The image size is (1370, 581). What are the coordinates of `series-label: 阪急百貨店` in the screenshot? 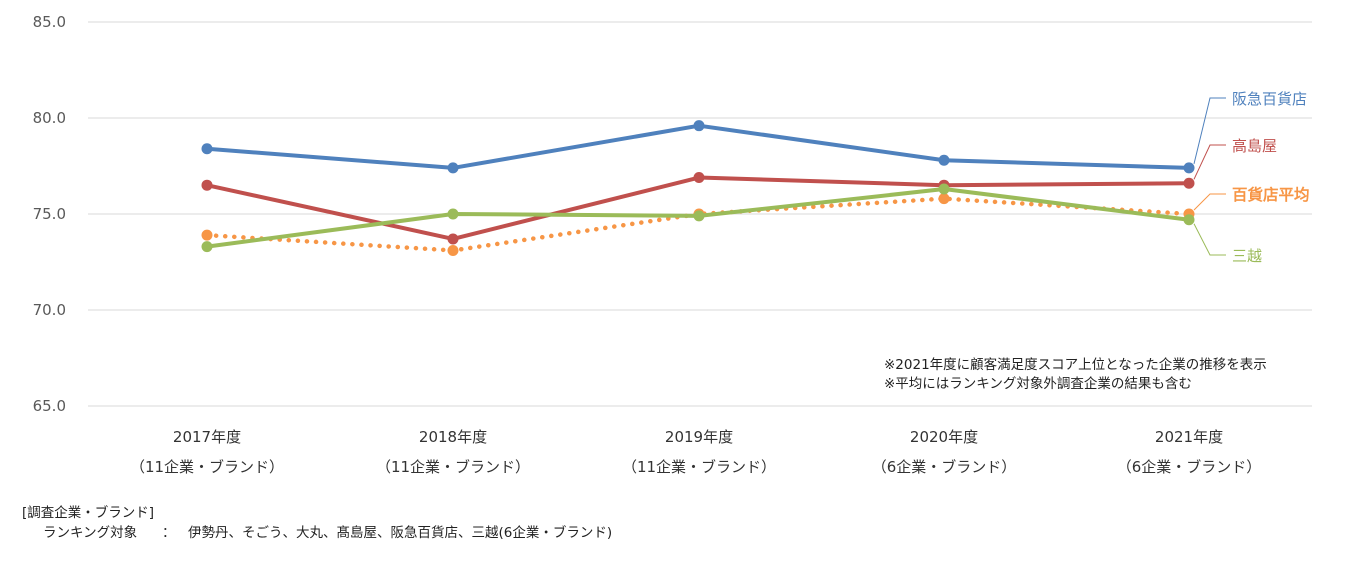 It's located at (1269, 99).